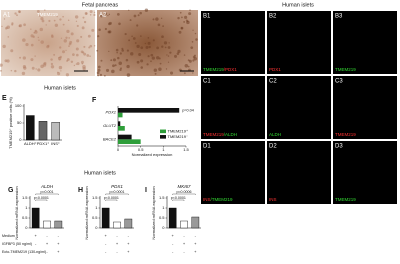 Image resolution: width=400 pixels, height=264 pixels. I want to click on stain-part: /ALDH, so click(230, 134).